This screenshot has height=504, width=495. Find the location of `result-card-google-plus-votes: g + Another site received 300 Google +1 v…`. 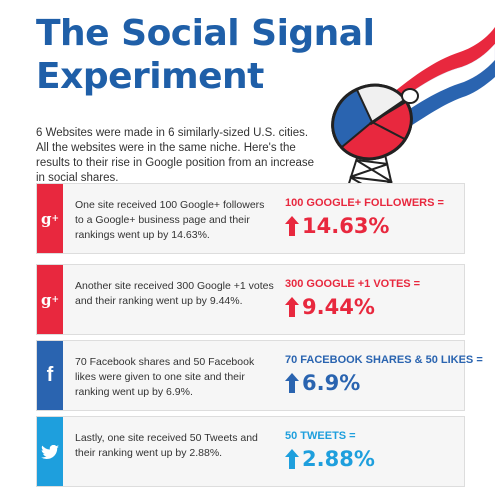

result-card-google-plus-votes: g + Another site received 300 Google +1 v… is located at coordinates (250, 299).